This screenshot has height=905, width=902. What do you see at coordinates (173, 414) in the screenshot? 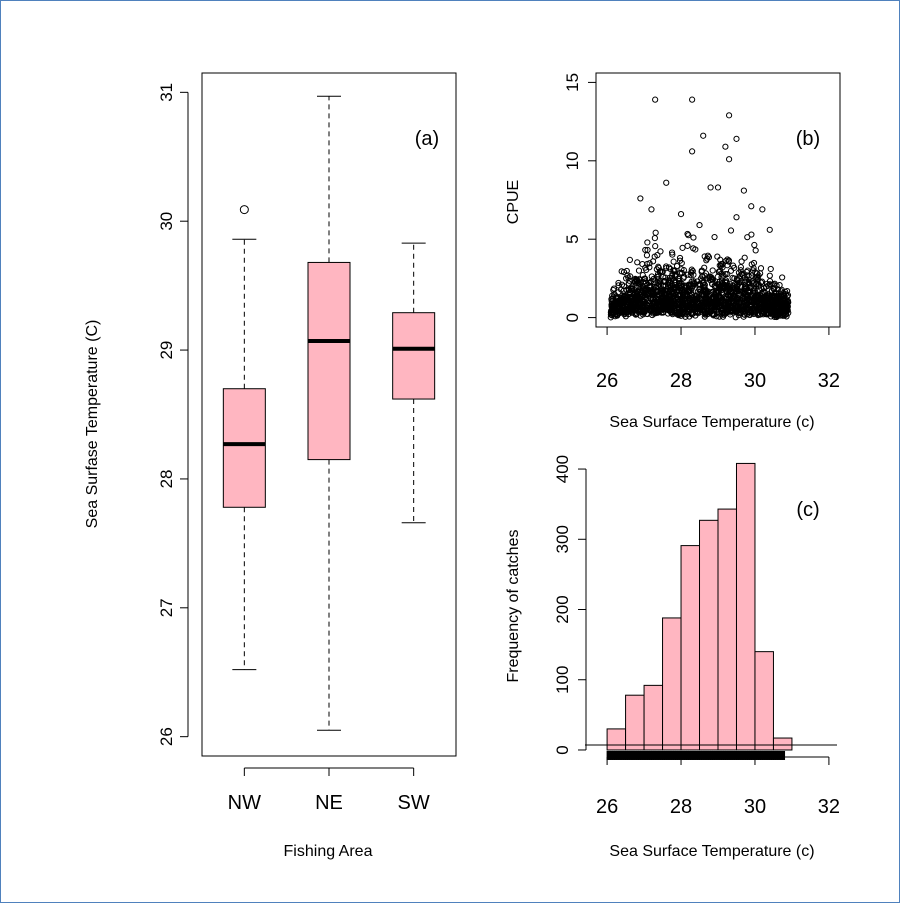
I see `y-axis: 26 27 28 29 30 31` at bounding box center [173, 414].